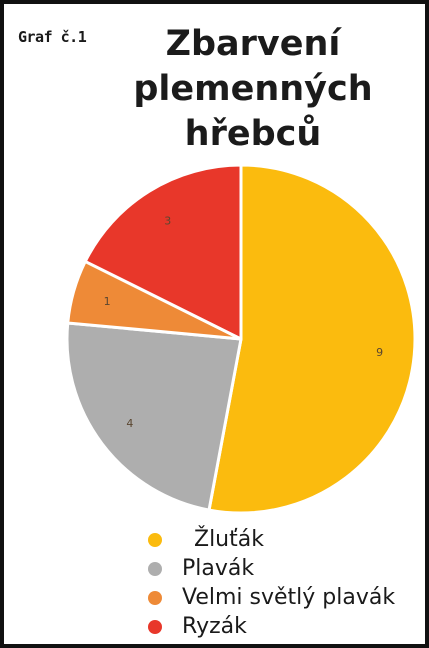  I want to click on legend: Žluťák Plavák Velmi světlý plavák Ryzák, so click(271, 583).